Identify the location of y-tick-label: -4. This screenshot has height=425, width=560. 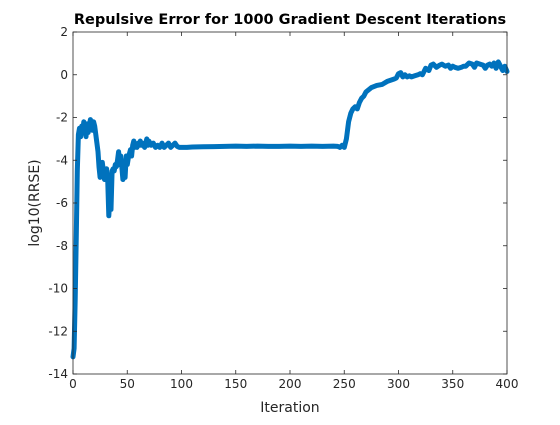
(62, 160).